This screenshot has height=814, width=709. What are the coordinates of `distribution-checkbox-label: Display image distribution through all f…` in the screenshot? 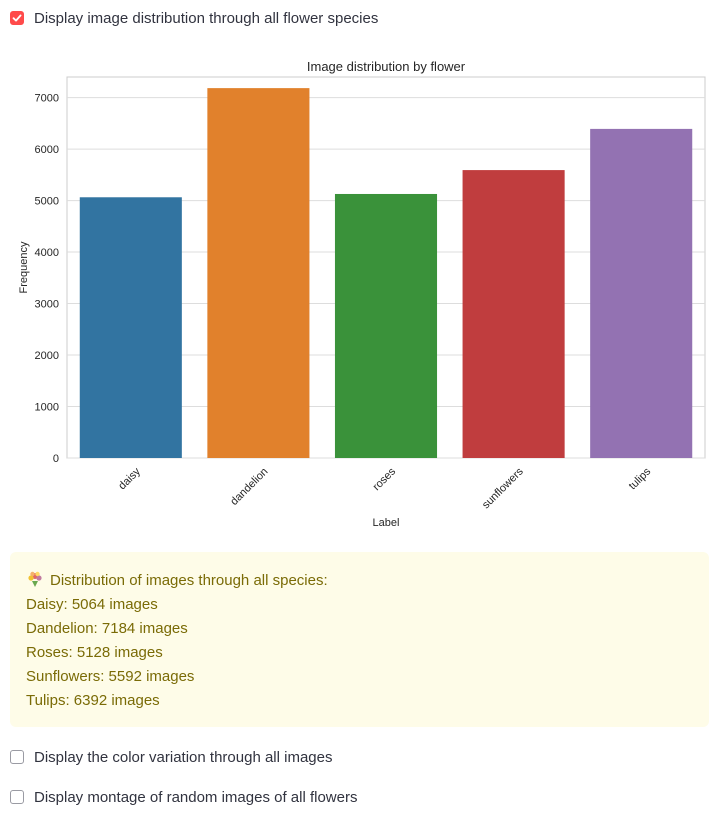 It's located at (206, 18).